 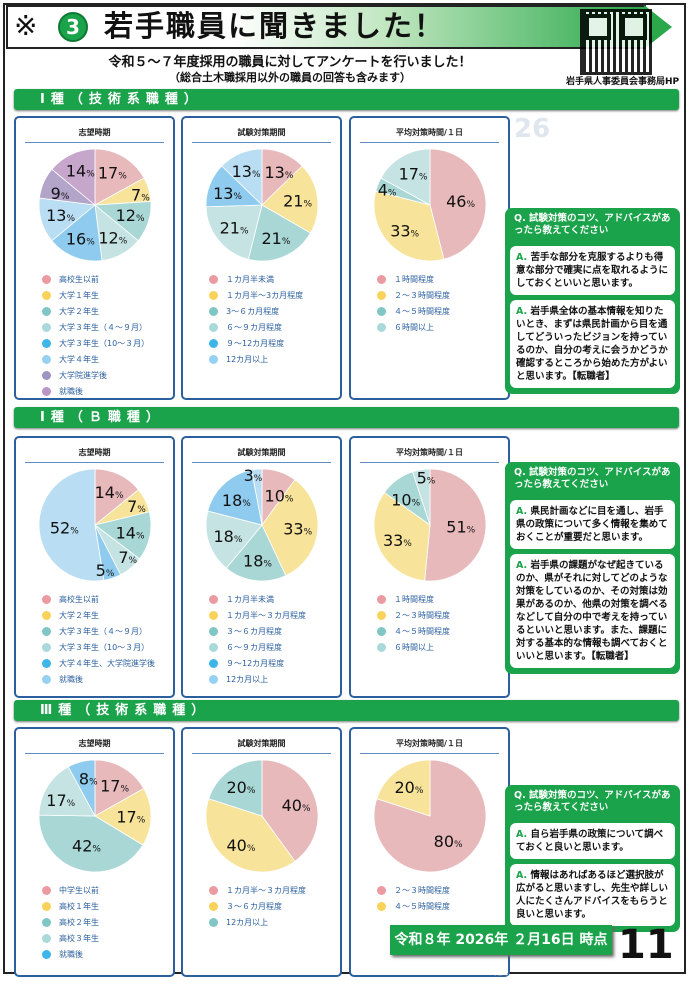 What do you see at coordinates (266, 890) in the screenshot?
I see `legend-label: １カ月半～３カ月程度` at bounding box center [266, 890].